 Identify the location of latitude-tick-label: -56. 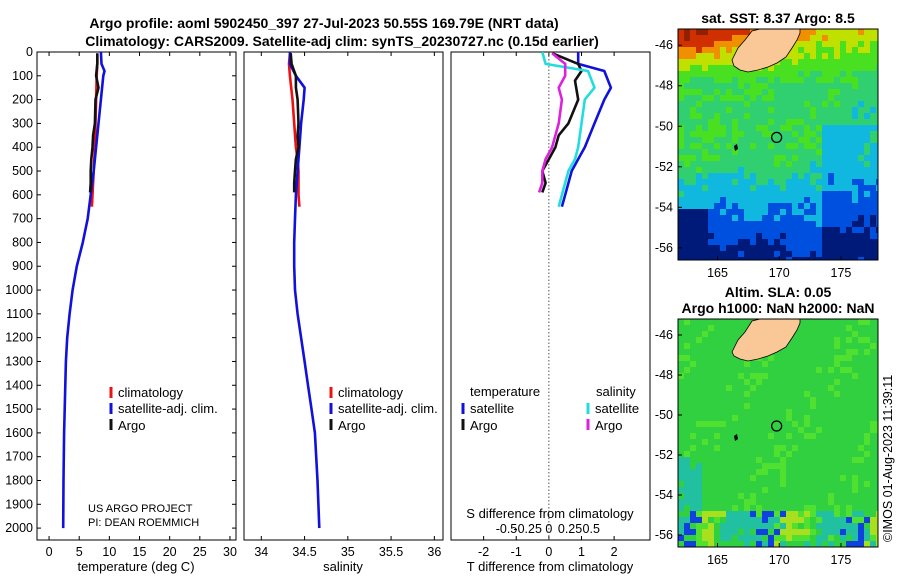
(664, 535).